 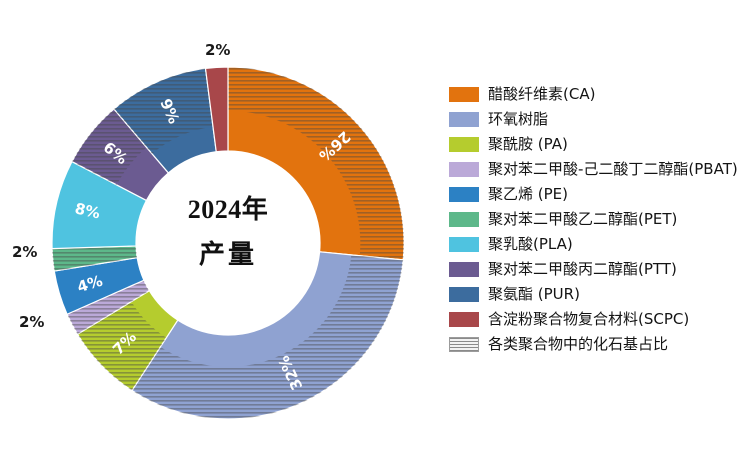 I want to click on legend-item: 环氧树脂, so click(x=594, y=119).